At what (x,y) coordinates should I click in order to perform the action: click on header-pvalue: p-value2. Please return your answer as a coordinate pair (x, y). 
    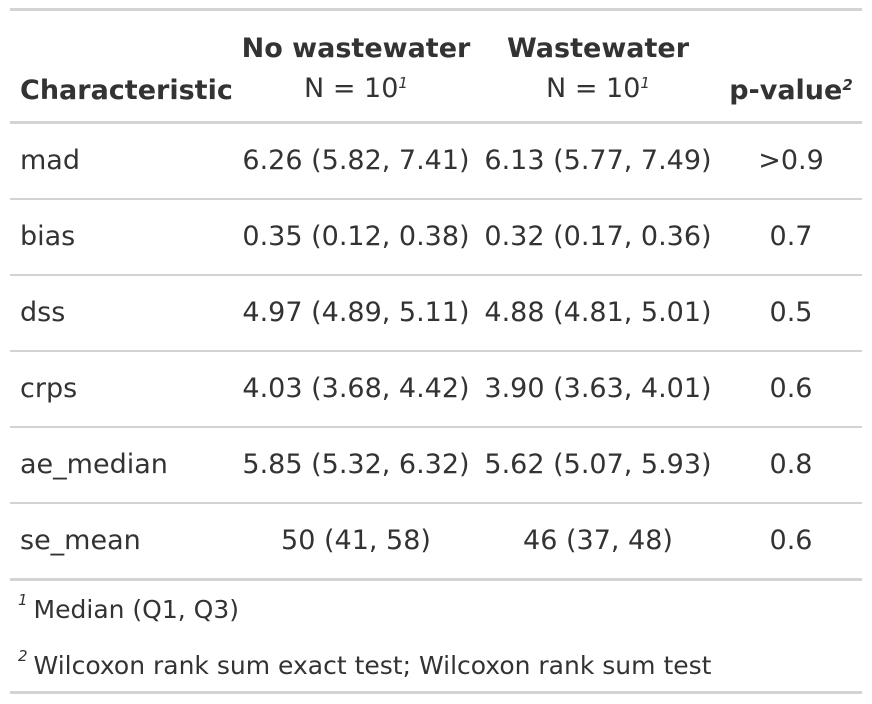
    Looking at the image, I should click on (791, 91).